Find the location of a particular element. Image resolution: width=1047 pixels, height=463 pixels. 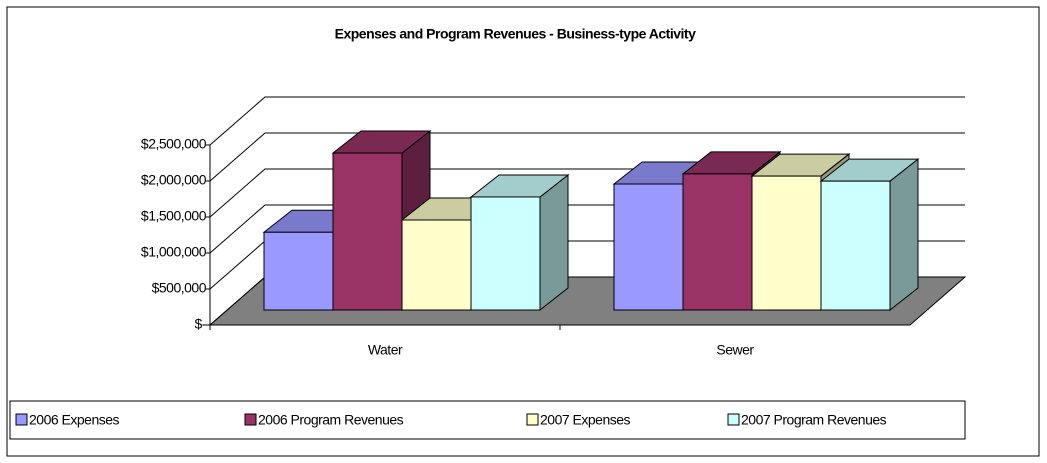

y-tick-label: $1,500,000 is located at coordinates (174, 216).